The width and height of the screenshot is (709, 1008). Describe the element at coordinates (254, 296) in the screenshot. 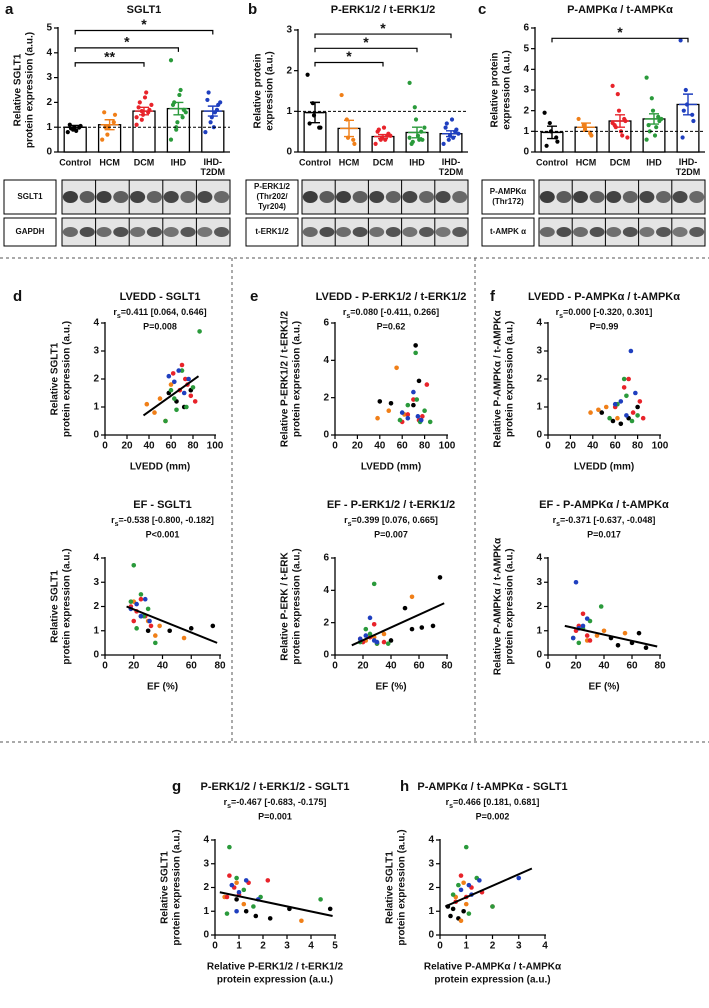

I see `panel-letter: e` at that location.